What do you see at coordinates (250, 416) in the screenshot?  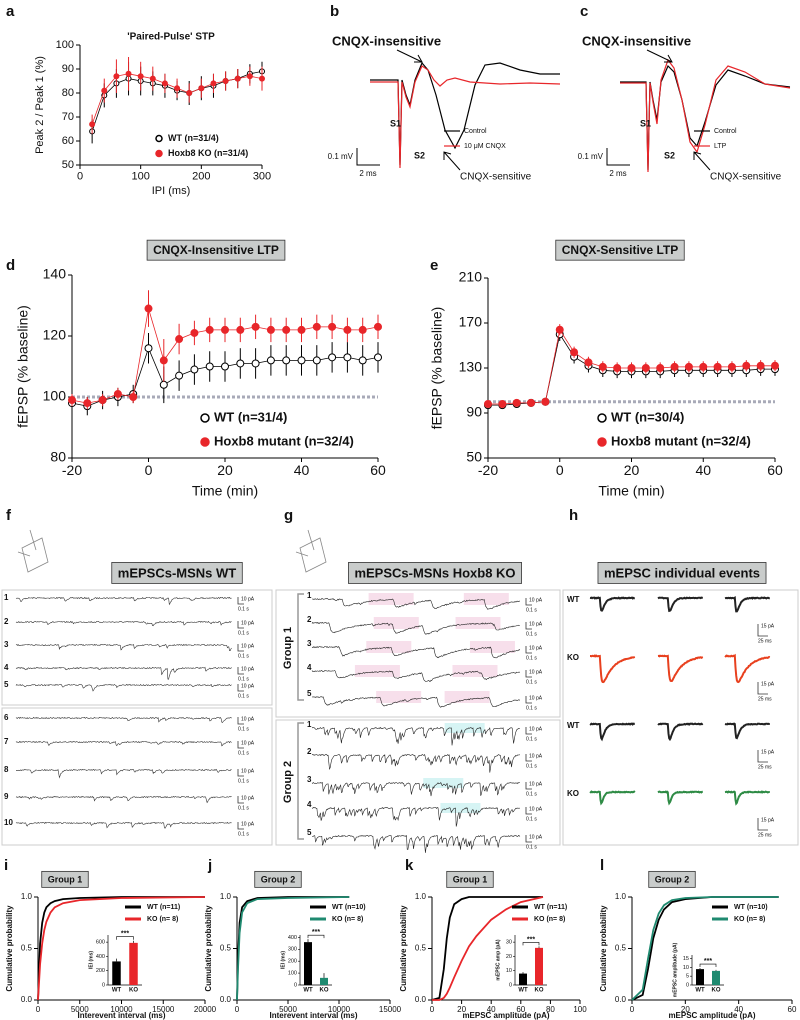 I see `legend-label: WT (n=31/4)` at bounding box center [250, 416].